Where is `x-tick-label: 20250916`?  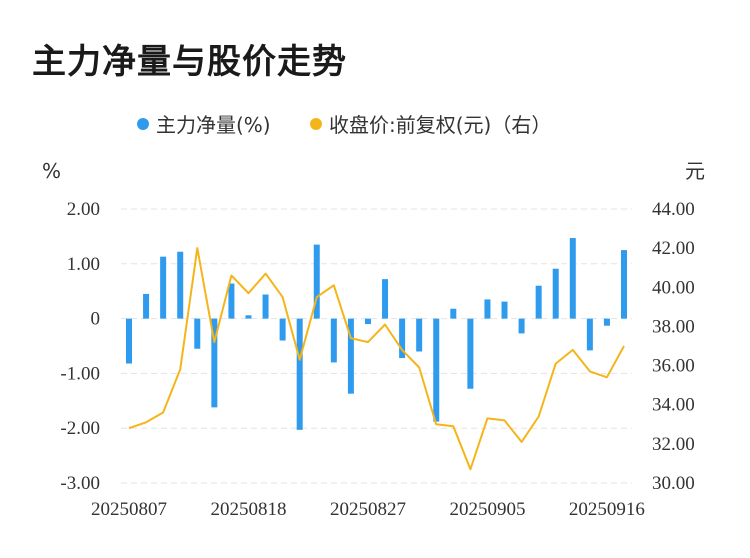
x-tick-label: 20250916 is located at coordinates (607, 509).